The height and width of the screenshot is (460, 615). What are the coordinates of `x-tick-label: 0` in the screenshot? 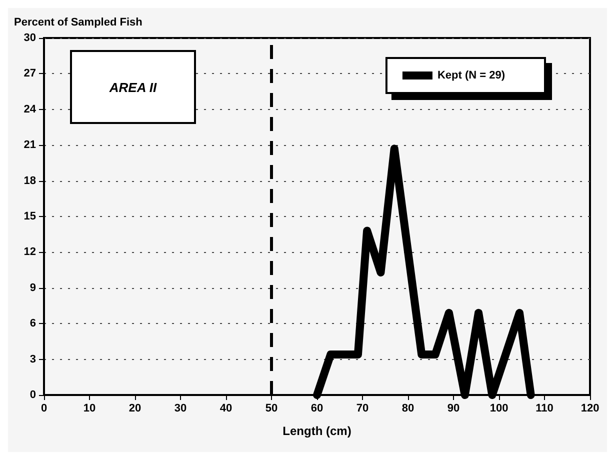 It's located at (44, 408).